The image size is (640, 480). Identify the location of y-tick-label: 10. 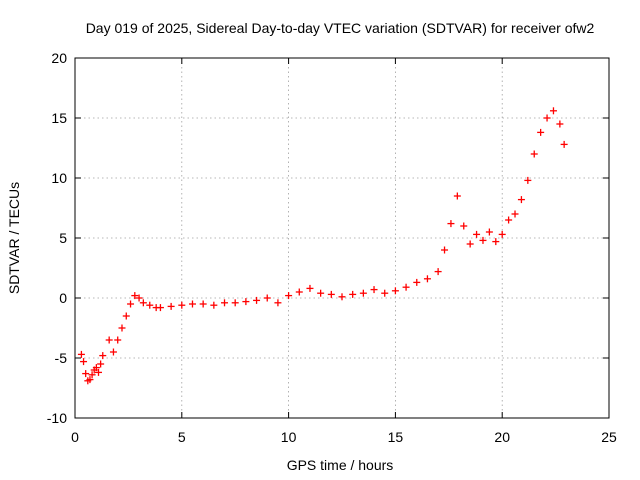
(59, 178).